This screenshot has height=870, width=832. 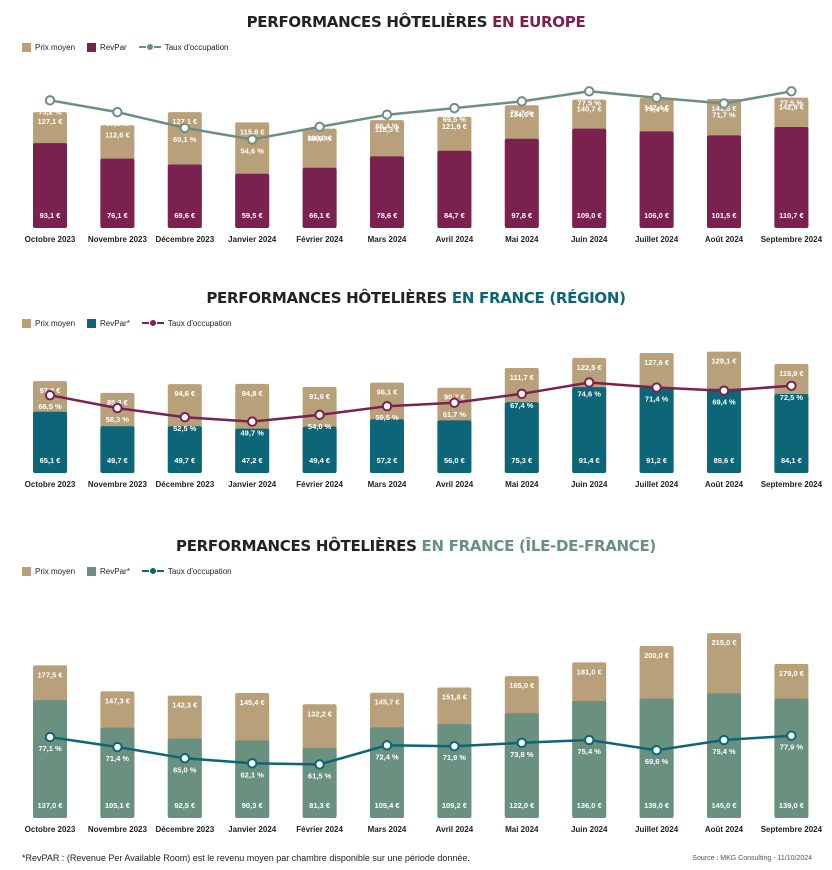 I want to click on label-occupancy: 58,3 %, so click(x=118, y=419).